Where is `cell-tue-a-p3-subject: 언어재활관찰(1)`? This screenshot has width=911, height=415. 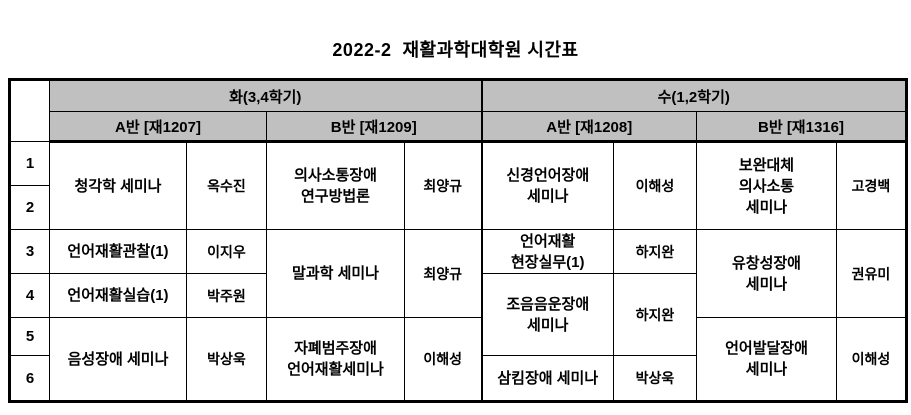 cell-tue-a-p3-subject: 언어재활관찰(1) is located at coordinates (118, 251).